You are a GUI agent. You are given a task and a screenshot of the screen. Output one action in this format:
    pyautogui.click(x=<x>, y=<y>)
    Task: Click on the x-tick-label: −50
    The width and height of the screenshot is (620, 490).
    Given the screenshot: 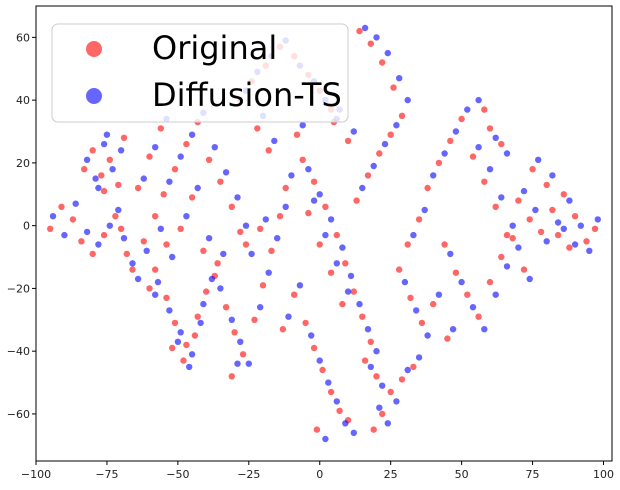 What is the action you would take?
    pyautogui.click(x=177, y=474)
    